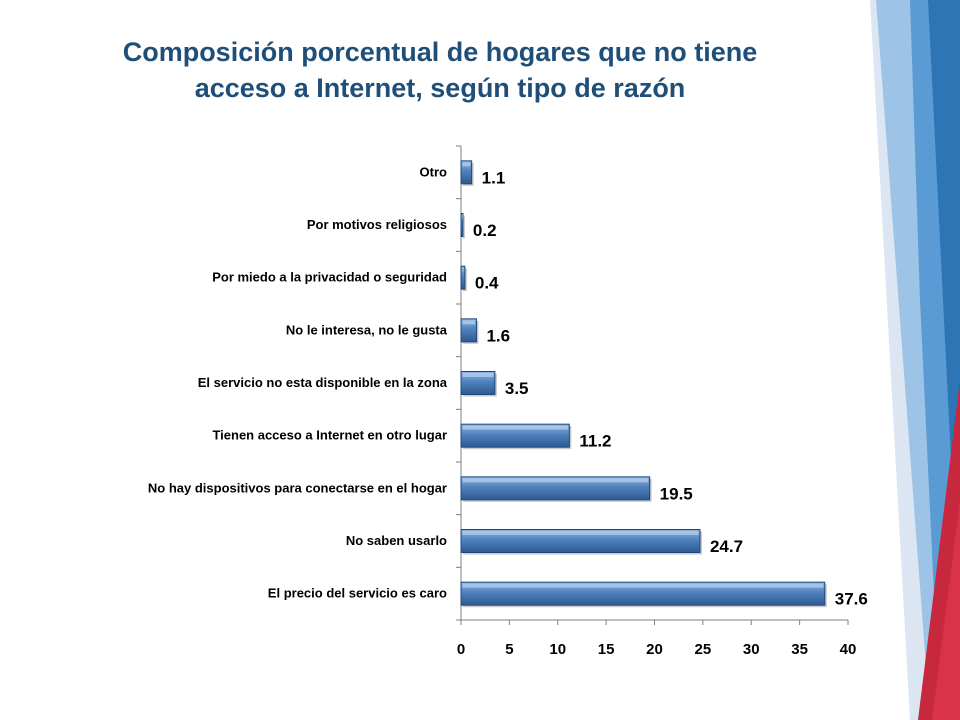 The image size is (960, 720). Describe the element at coordinates (329, 277) in the screenshot. I see `category-label: Por miedo a la privacidad o seguridad` at that location.